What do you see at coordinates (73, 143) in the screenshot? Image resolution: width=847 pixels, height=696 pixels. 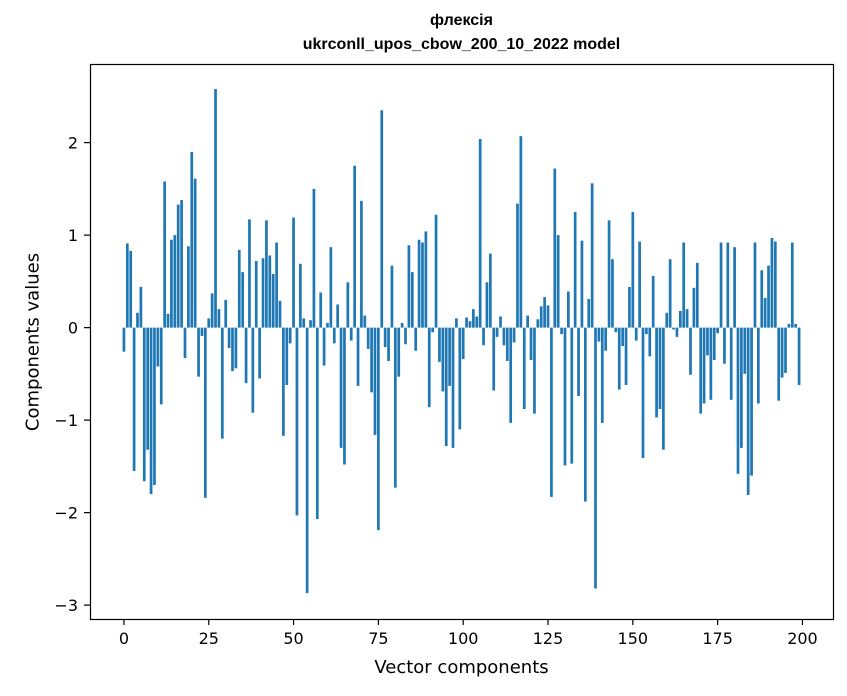 I see `y-tick-label-5: 2` at bounding box center [73, 143].